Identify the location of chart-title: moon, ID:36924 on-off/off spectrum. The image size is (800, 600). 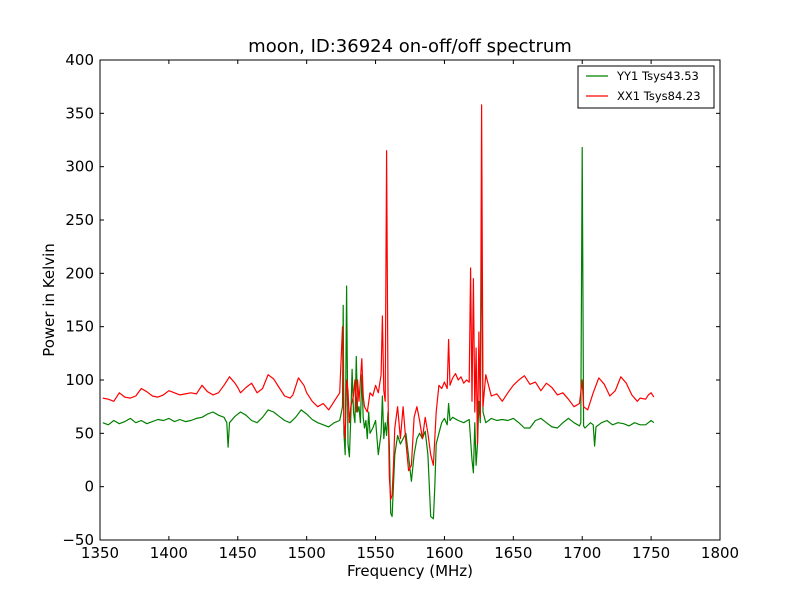
(410, 46).